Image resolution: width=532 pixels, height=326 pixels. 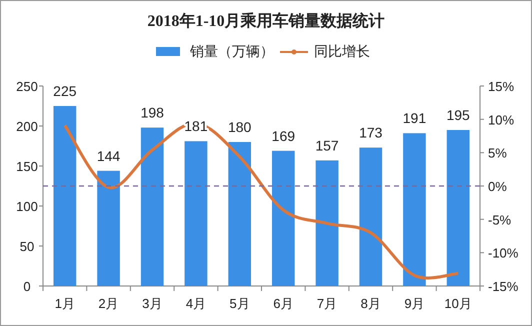 What do you see at coordinates (503, 286) in the screenshot?
I see `y2-tick-label: -15%` at bounding box center [503, 286].